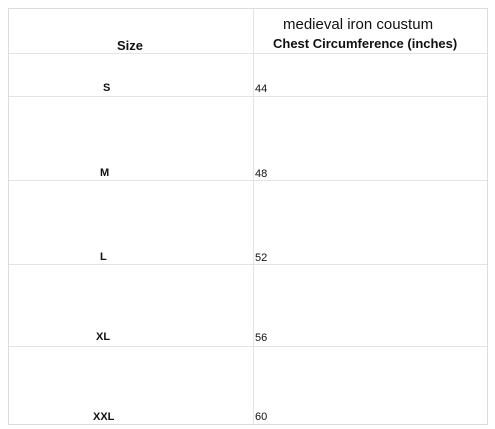 The width and height of the screenshot is (495, 429). What do you see at coordinates (261, 174) in the screenshot?
I see `chest-value: 48` at bounding box center [261, 174].